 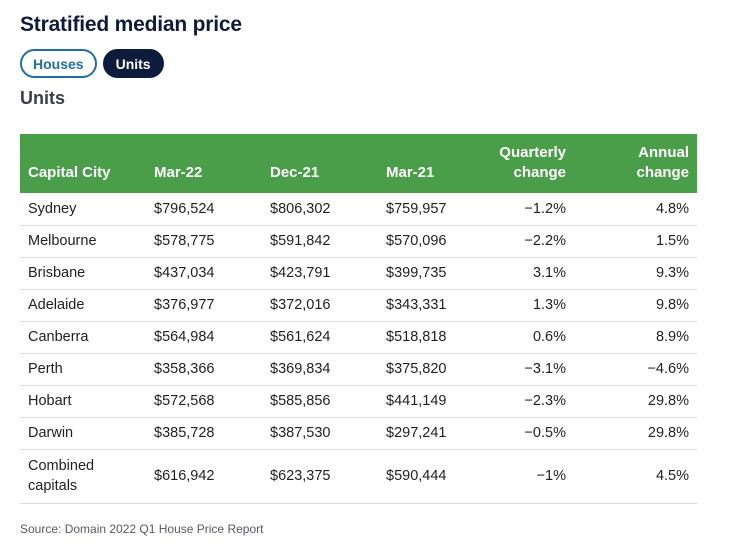 I want to click on cell-mar-21: $343,331, so click(x=428, y=305).